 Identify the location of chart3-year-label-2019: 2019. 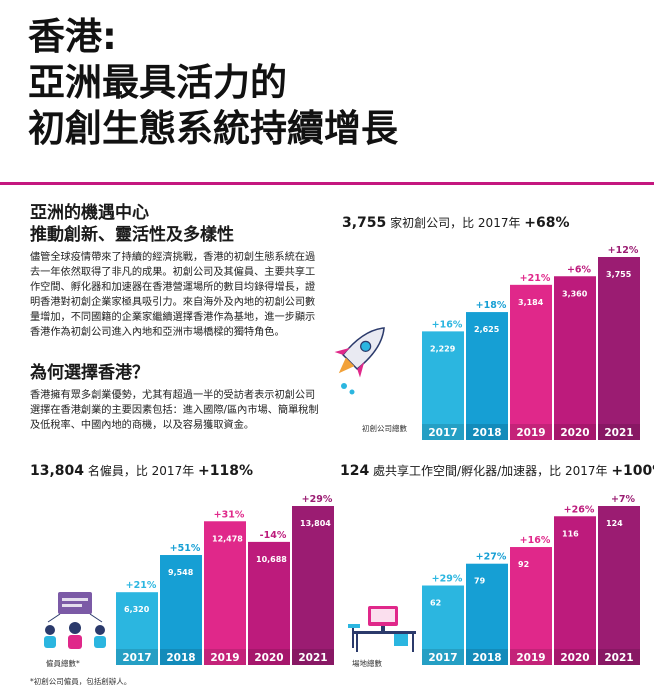
(530, 658).